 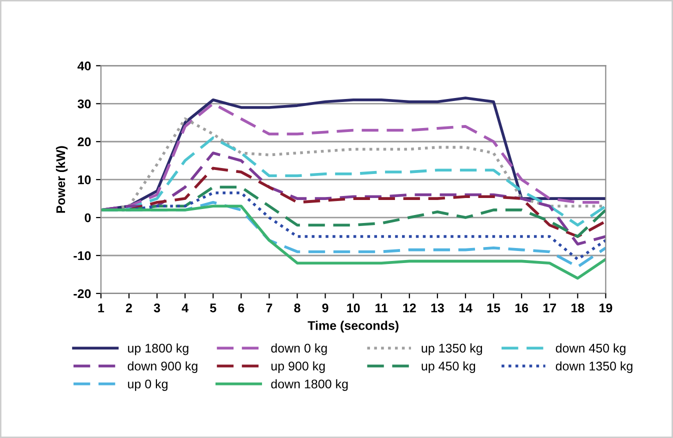 I want to click on x-tick-label: 11, so click(x=382, y=308).